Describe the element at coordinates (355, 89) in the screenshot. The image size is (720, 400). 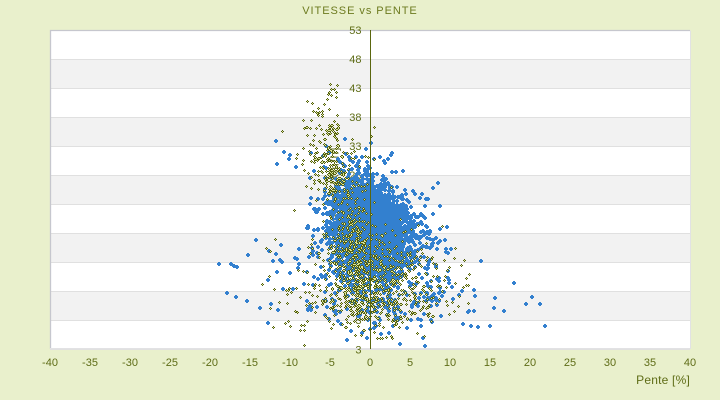
I see `svg-text: 43` at that location.